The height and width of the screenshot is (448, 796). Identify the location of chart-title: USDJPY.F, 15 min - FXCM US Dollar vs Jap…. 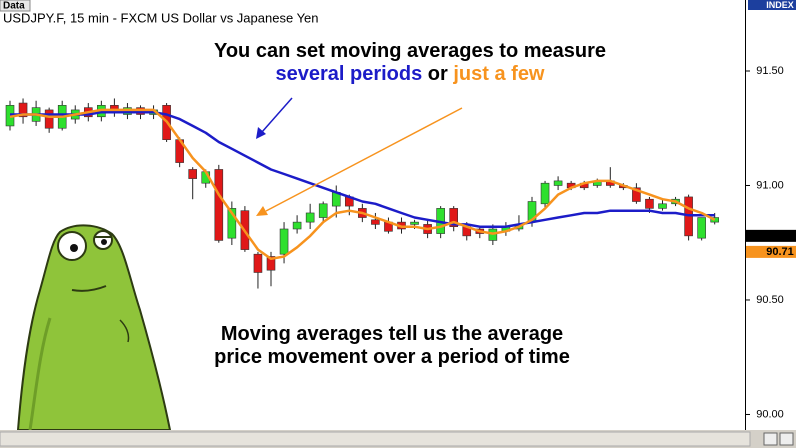
(161, 17).